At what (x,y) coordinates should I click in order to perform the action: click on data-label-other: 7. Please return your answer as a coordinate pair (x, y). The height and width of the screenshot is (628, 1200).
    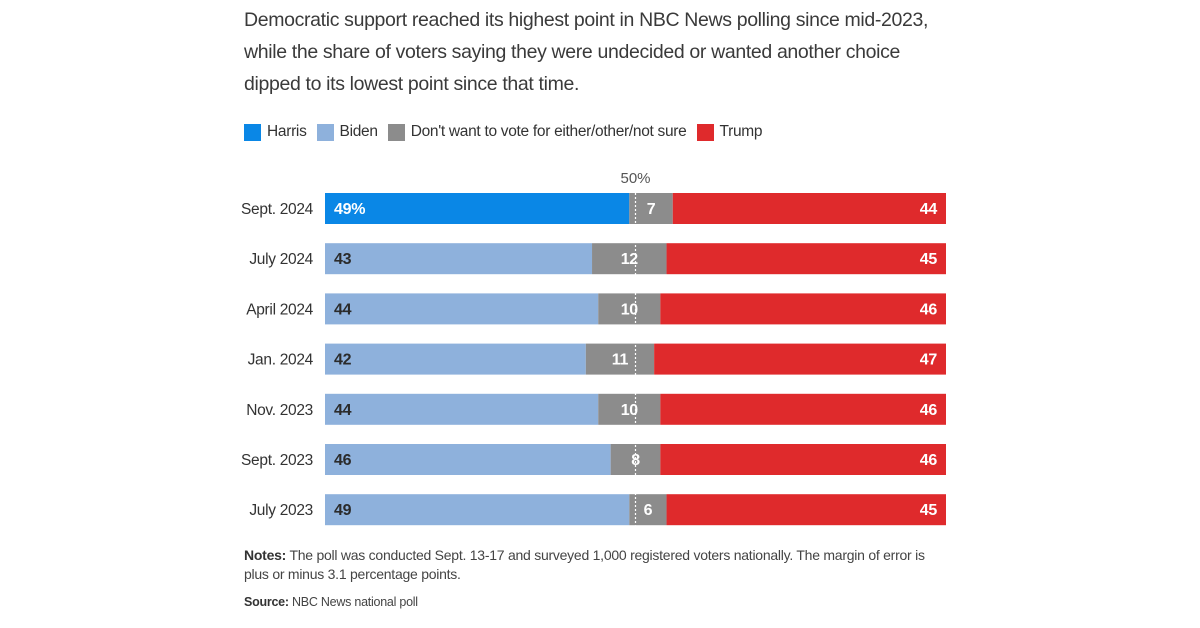
    Looking at the image, I should click on (651, 209).